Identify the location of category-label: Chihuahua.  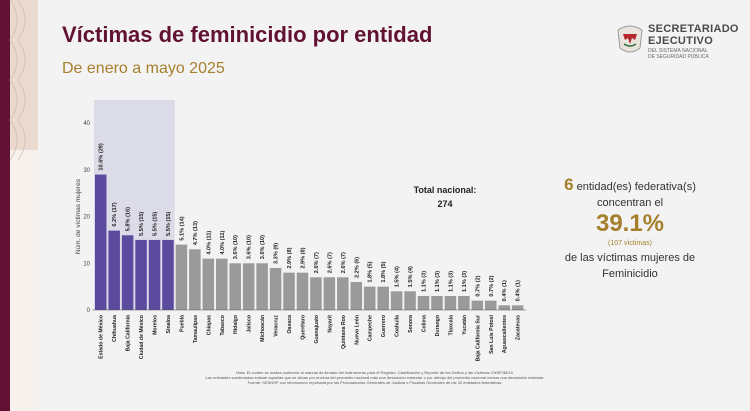
(115, 328).